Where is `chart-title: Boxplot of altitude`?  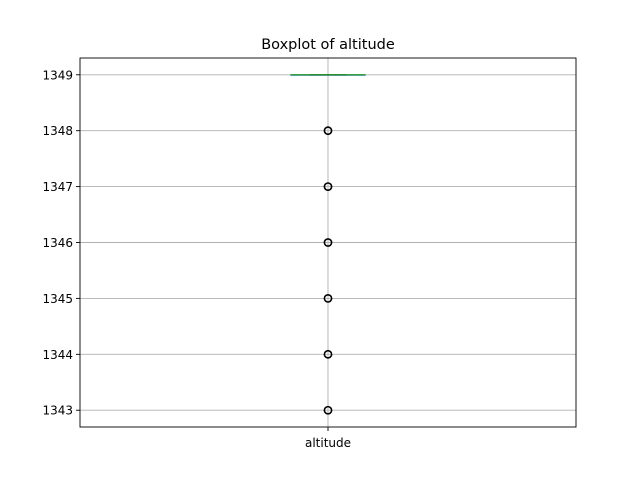
chart-title: Boxplot of altitude is located at coordinates (328, 45).